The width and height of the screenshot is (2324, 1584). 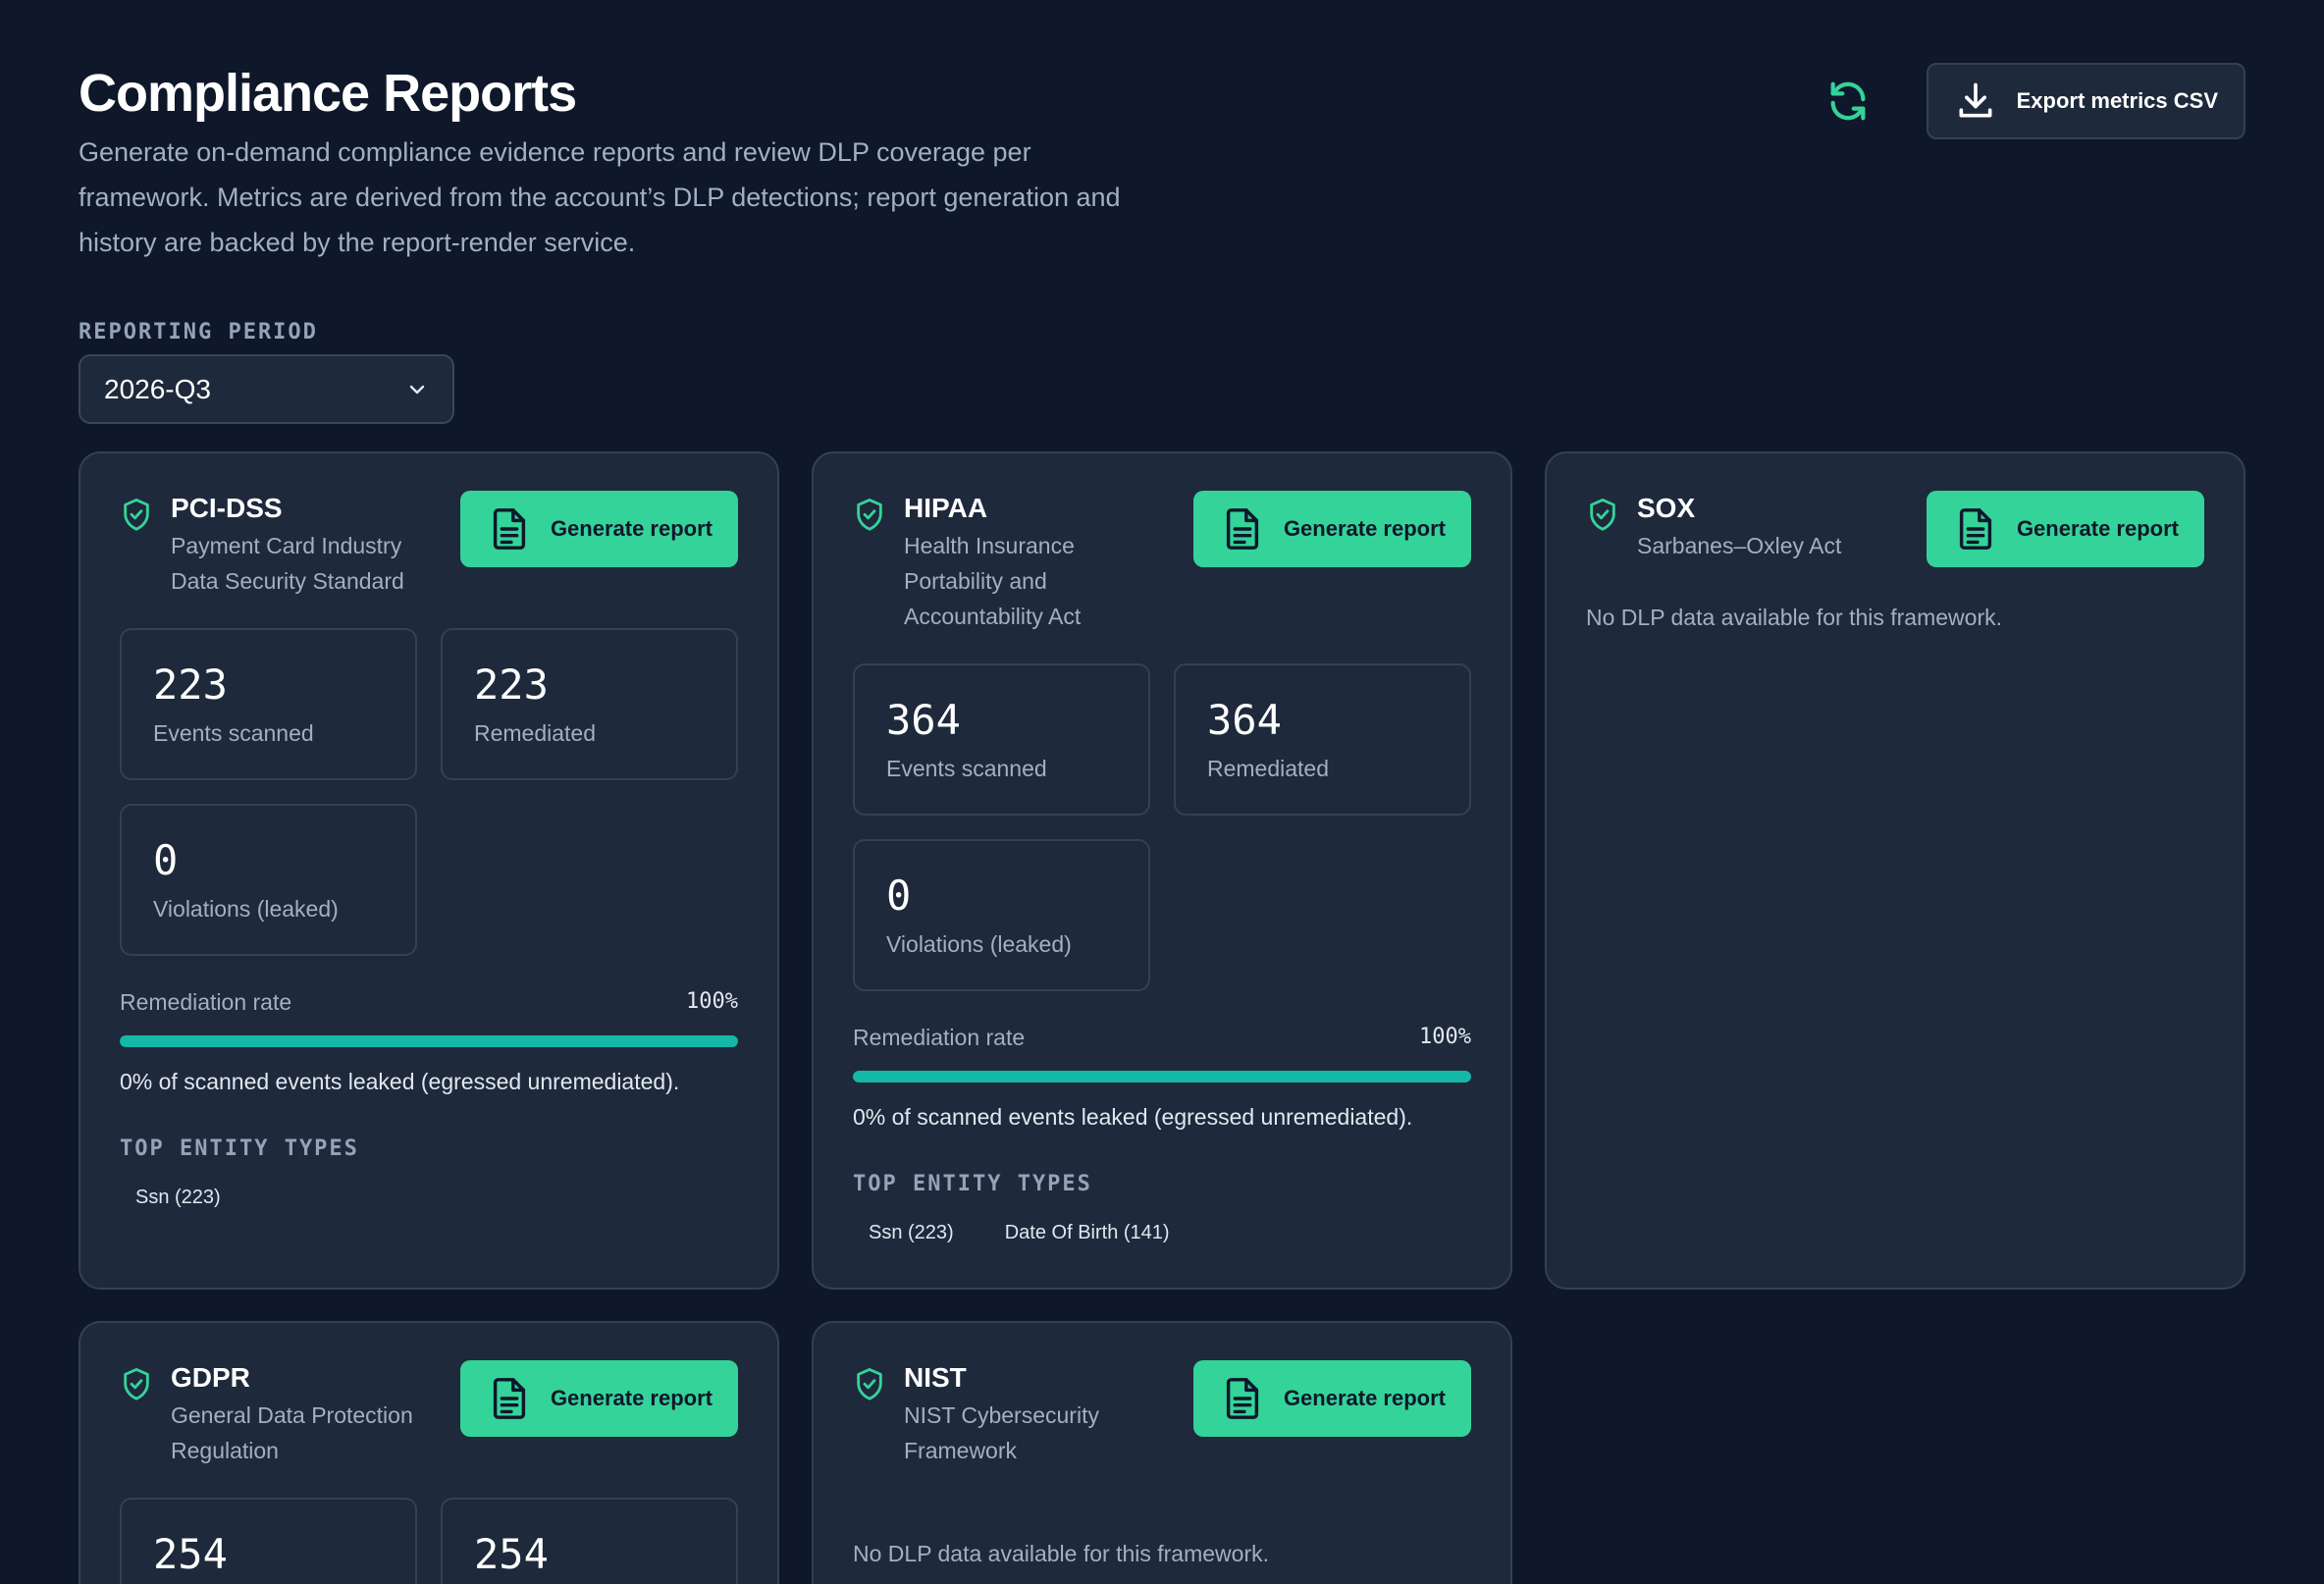 I want to click on export-metrics-label: Export metrics CSV, so click(x=2117, y=101).